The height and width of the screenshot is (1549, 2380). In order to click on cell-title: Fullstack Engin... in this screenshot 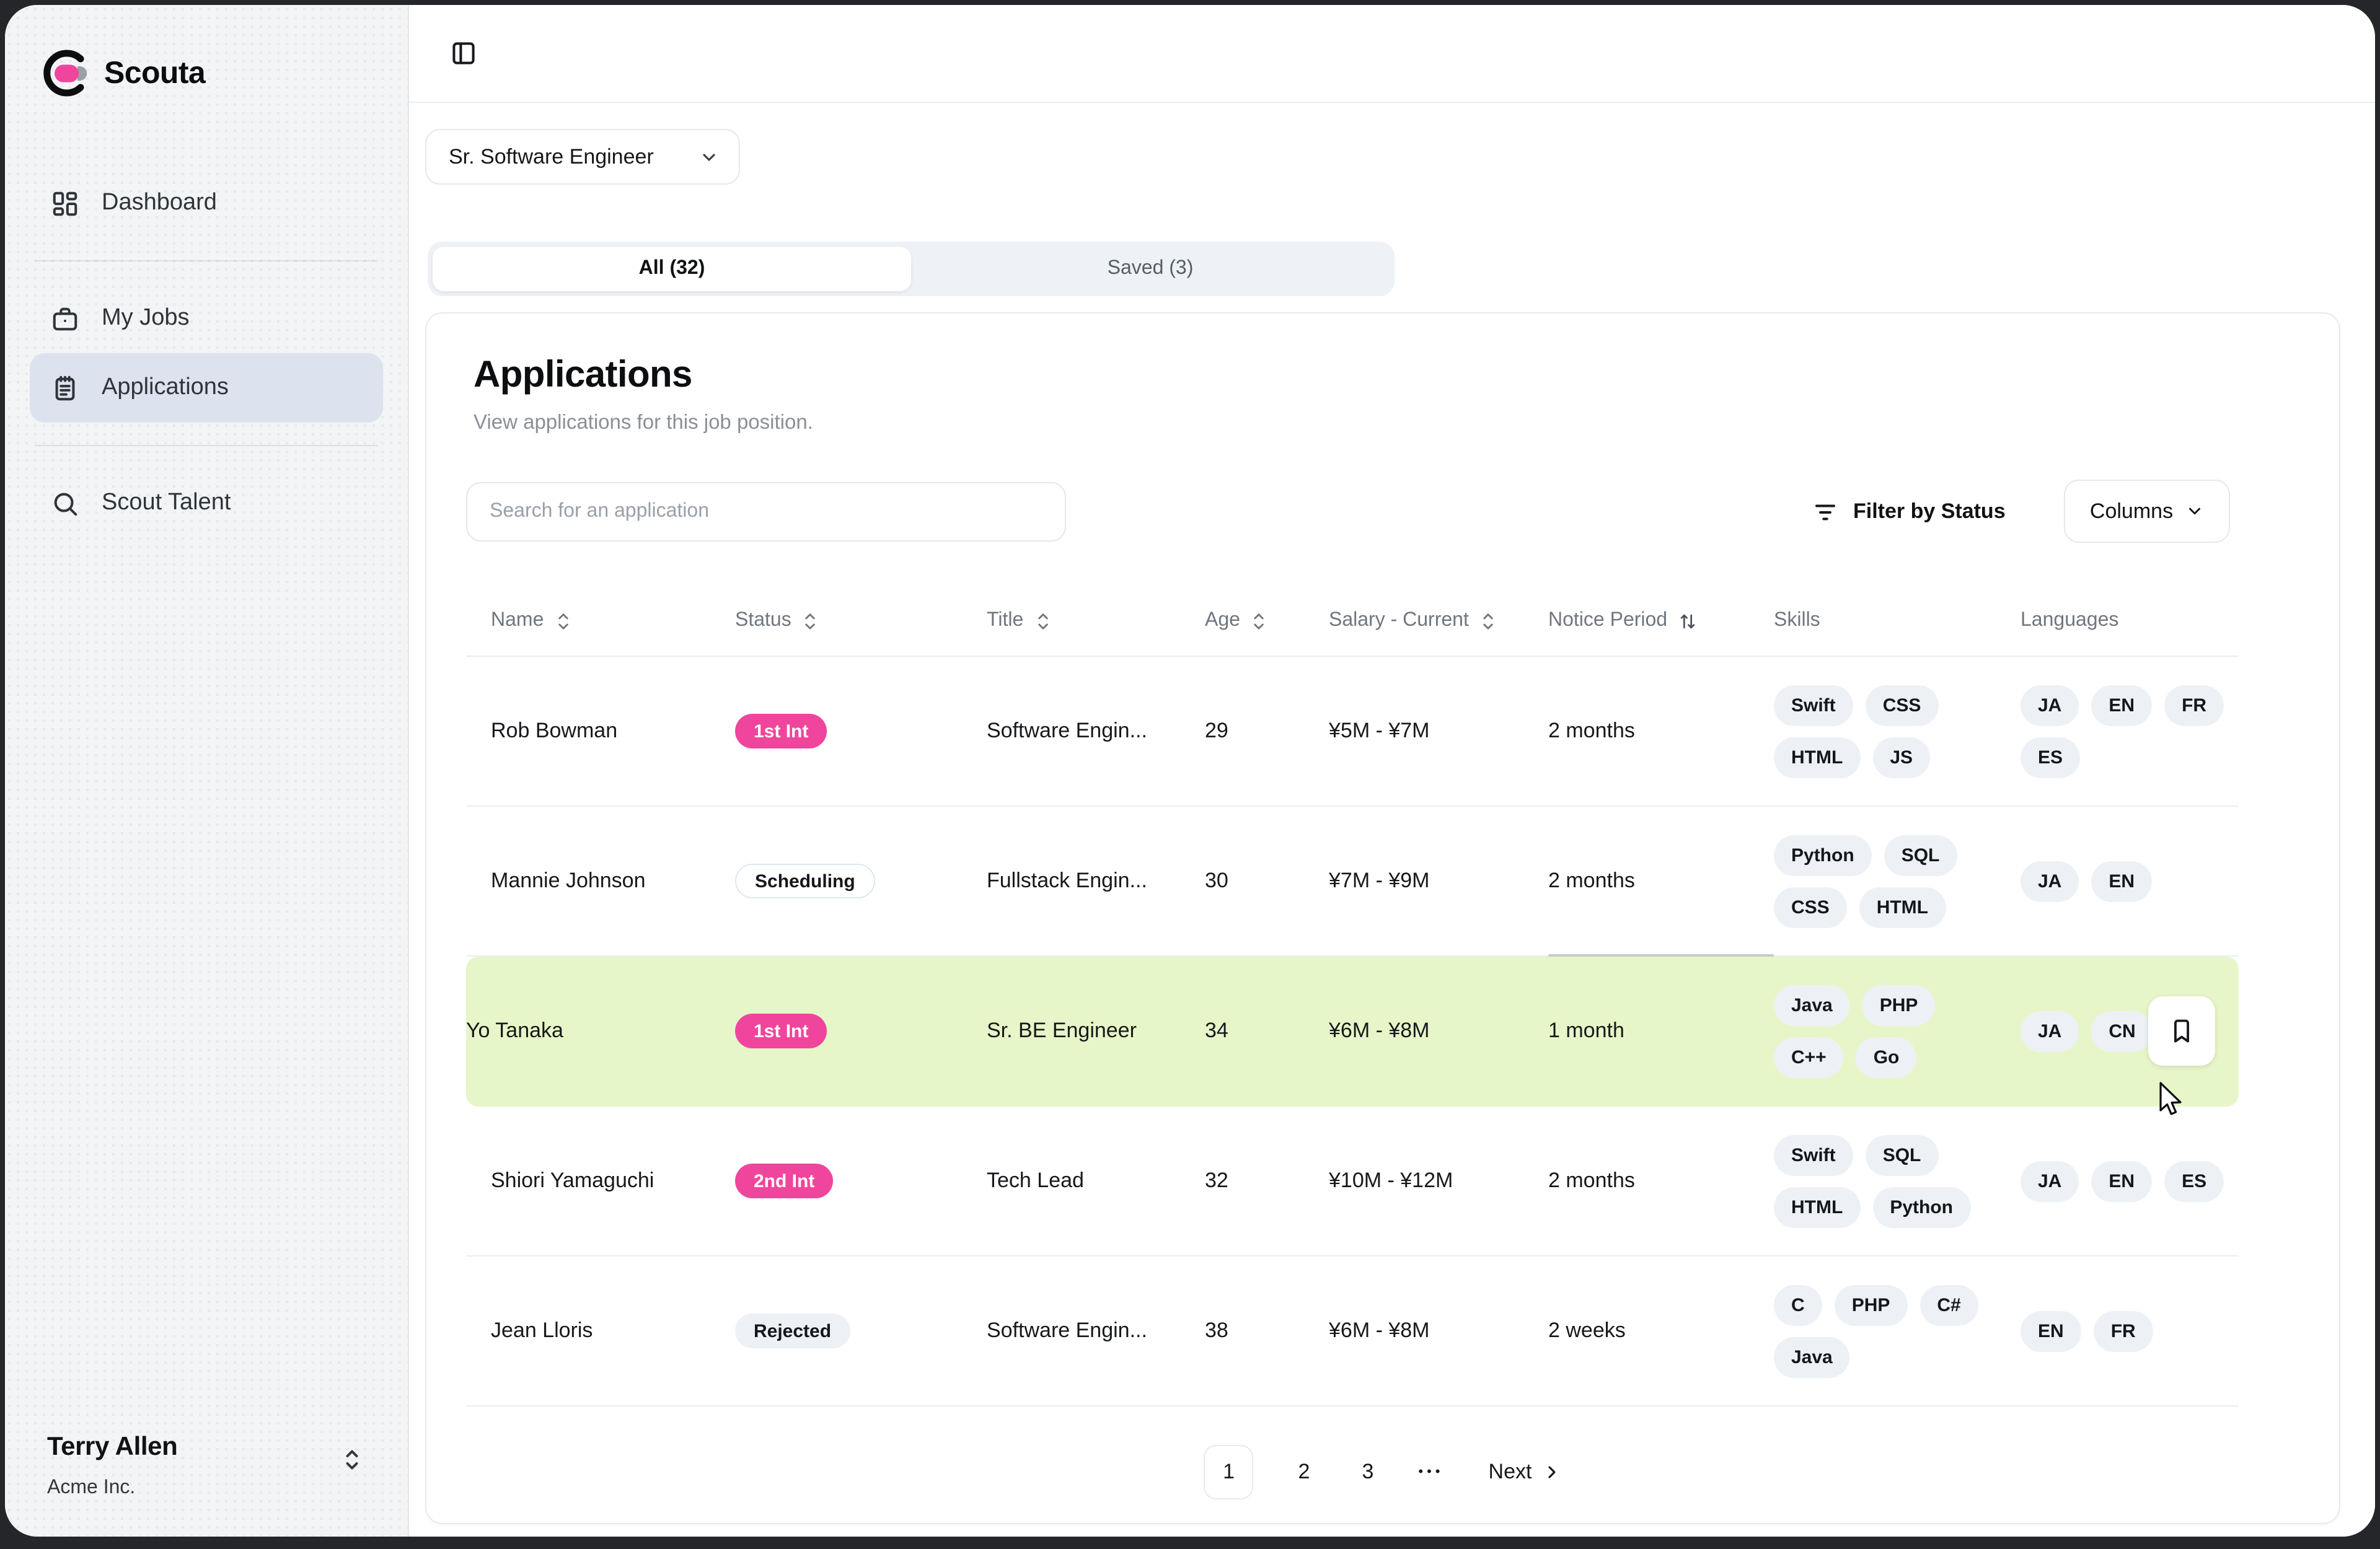, I will do `click(1067, 881)`.